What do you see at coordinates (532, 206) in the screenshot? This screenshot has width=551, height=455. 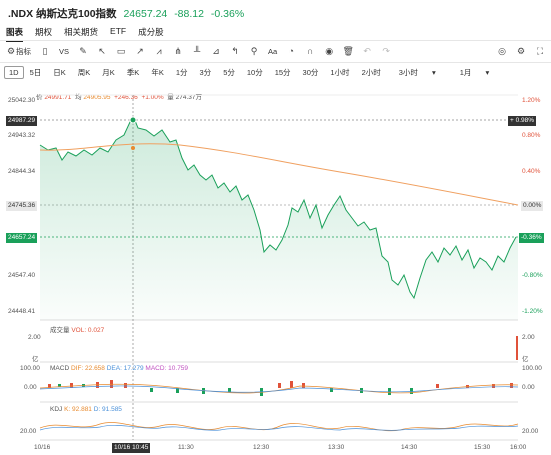 I see `prev-close-pct-tag: 0.00%` at bounding box center [532, 206].